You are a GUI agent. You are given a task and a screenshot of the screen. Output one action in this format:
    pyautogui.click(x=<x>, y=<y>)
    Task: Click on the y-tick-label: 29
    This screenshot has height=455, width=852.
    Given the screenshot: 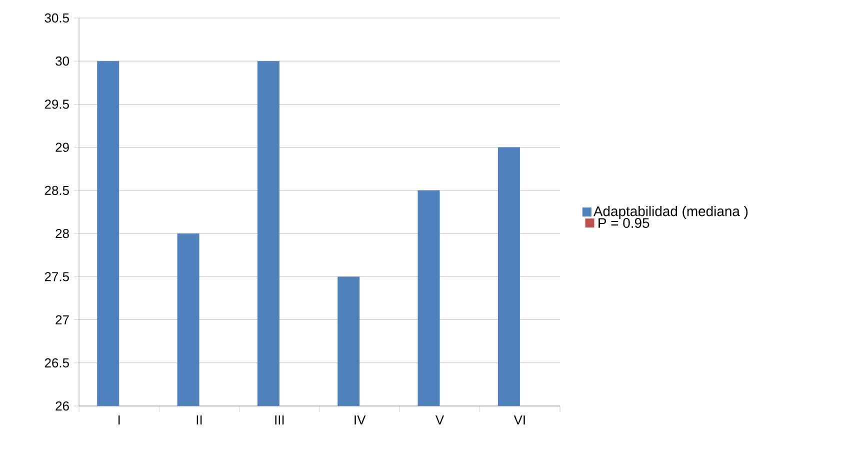 What is the action you would take?
    pyautogui.click(x=62, y=147)
    